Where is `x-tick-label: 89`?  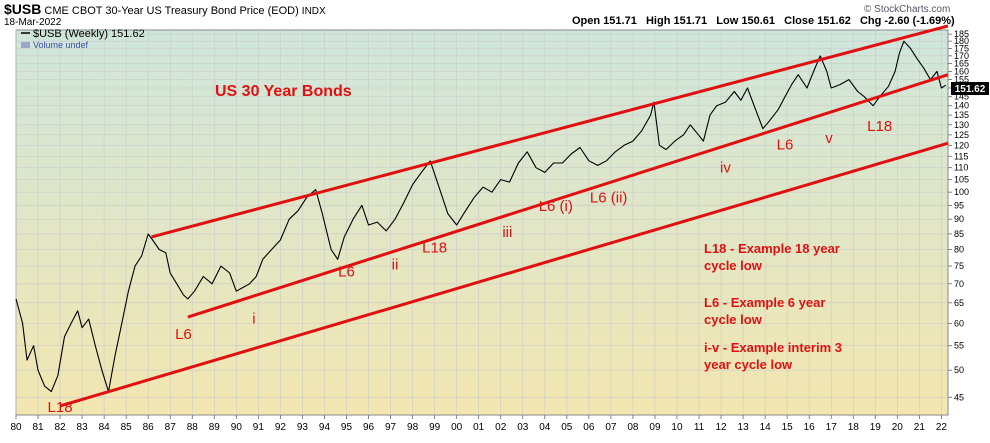
x-tick-label: 89 is located at coordinates (215, 427).